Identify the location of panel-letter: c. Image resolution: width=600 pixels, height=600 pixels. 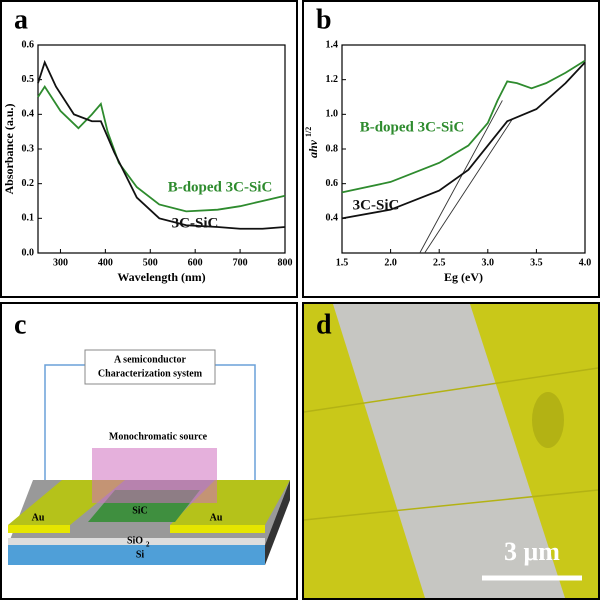
(20, 324).